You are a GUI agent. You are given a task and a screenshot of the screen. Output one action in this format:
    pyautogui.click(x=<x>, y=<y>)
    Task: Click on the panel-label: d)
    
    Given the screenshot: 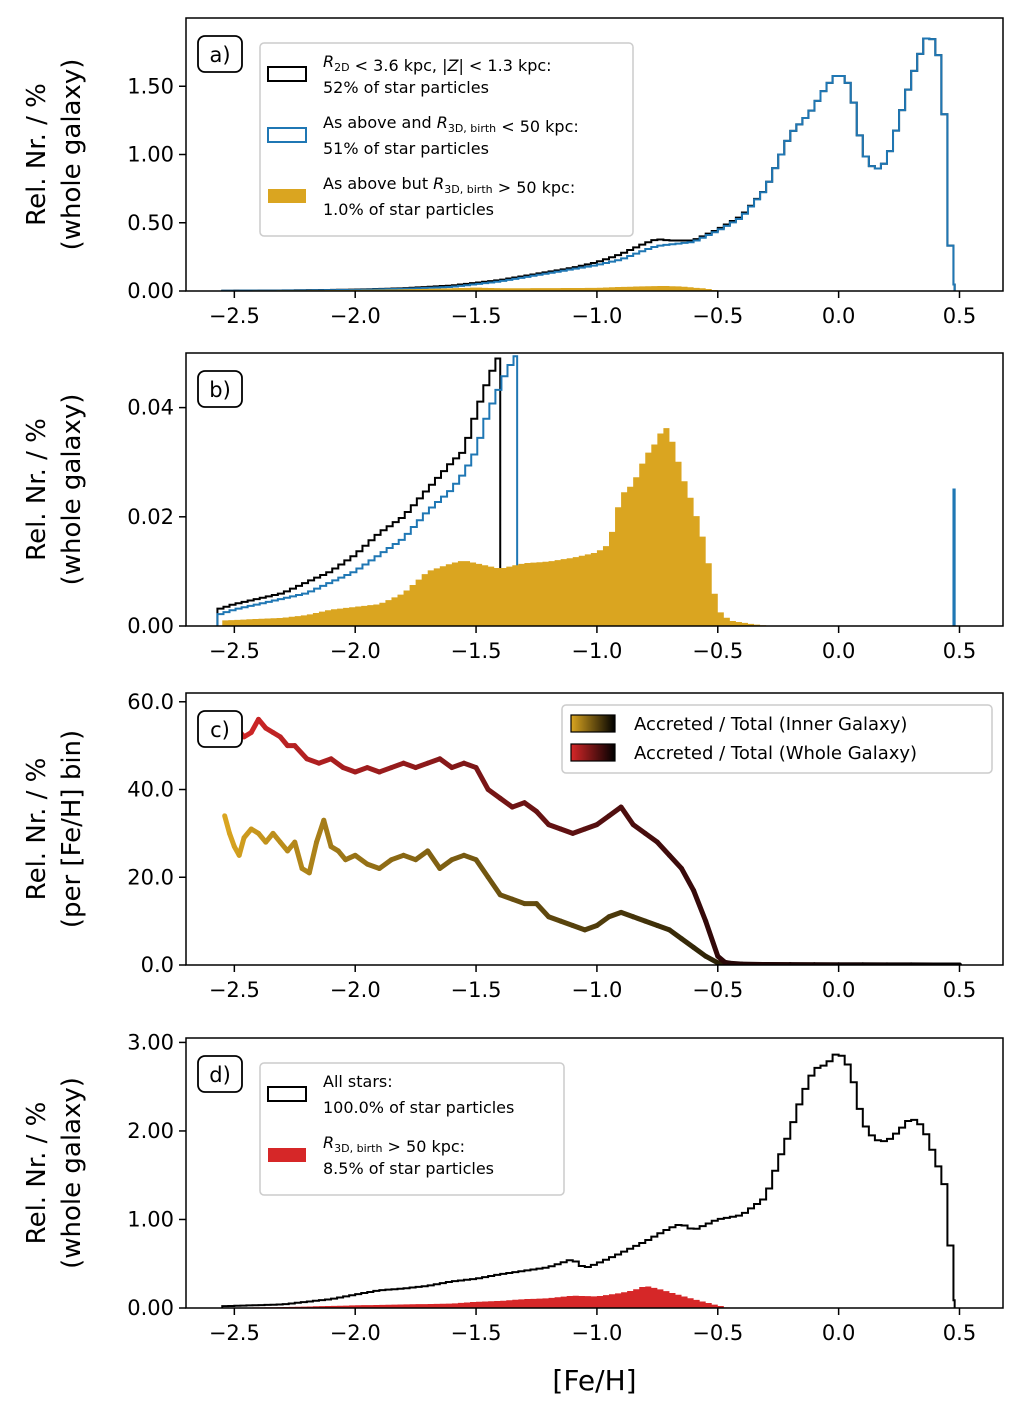 What is the action you would take?
    pyautogui.click(x=220, y=1074)
    